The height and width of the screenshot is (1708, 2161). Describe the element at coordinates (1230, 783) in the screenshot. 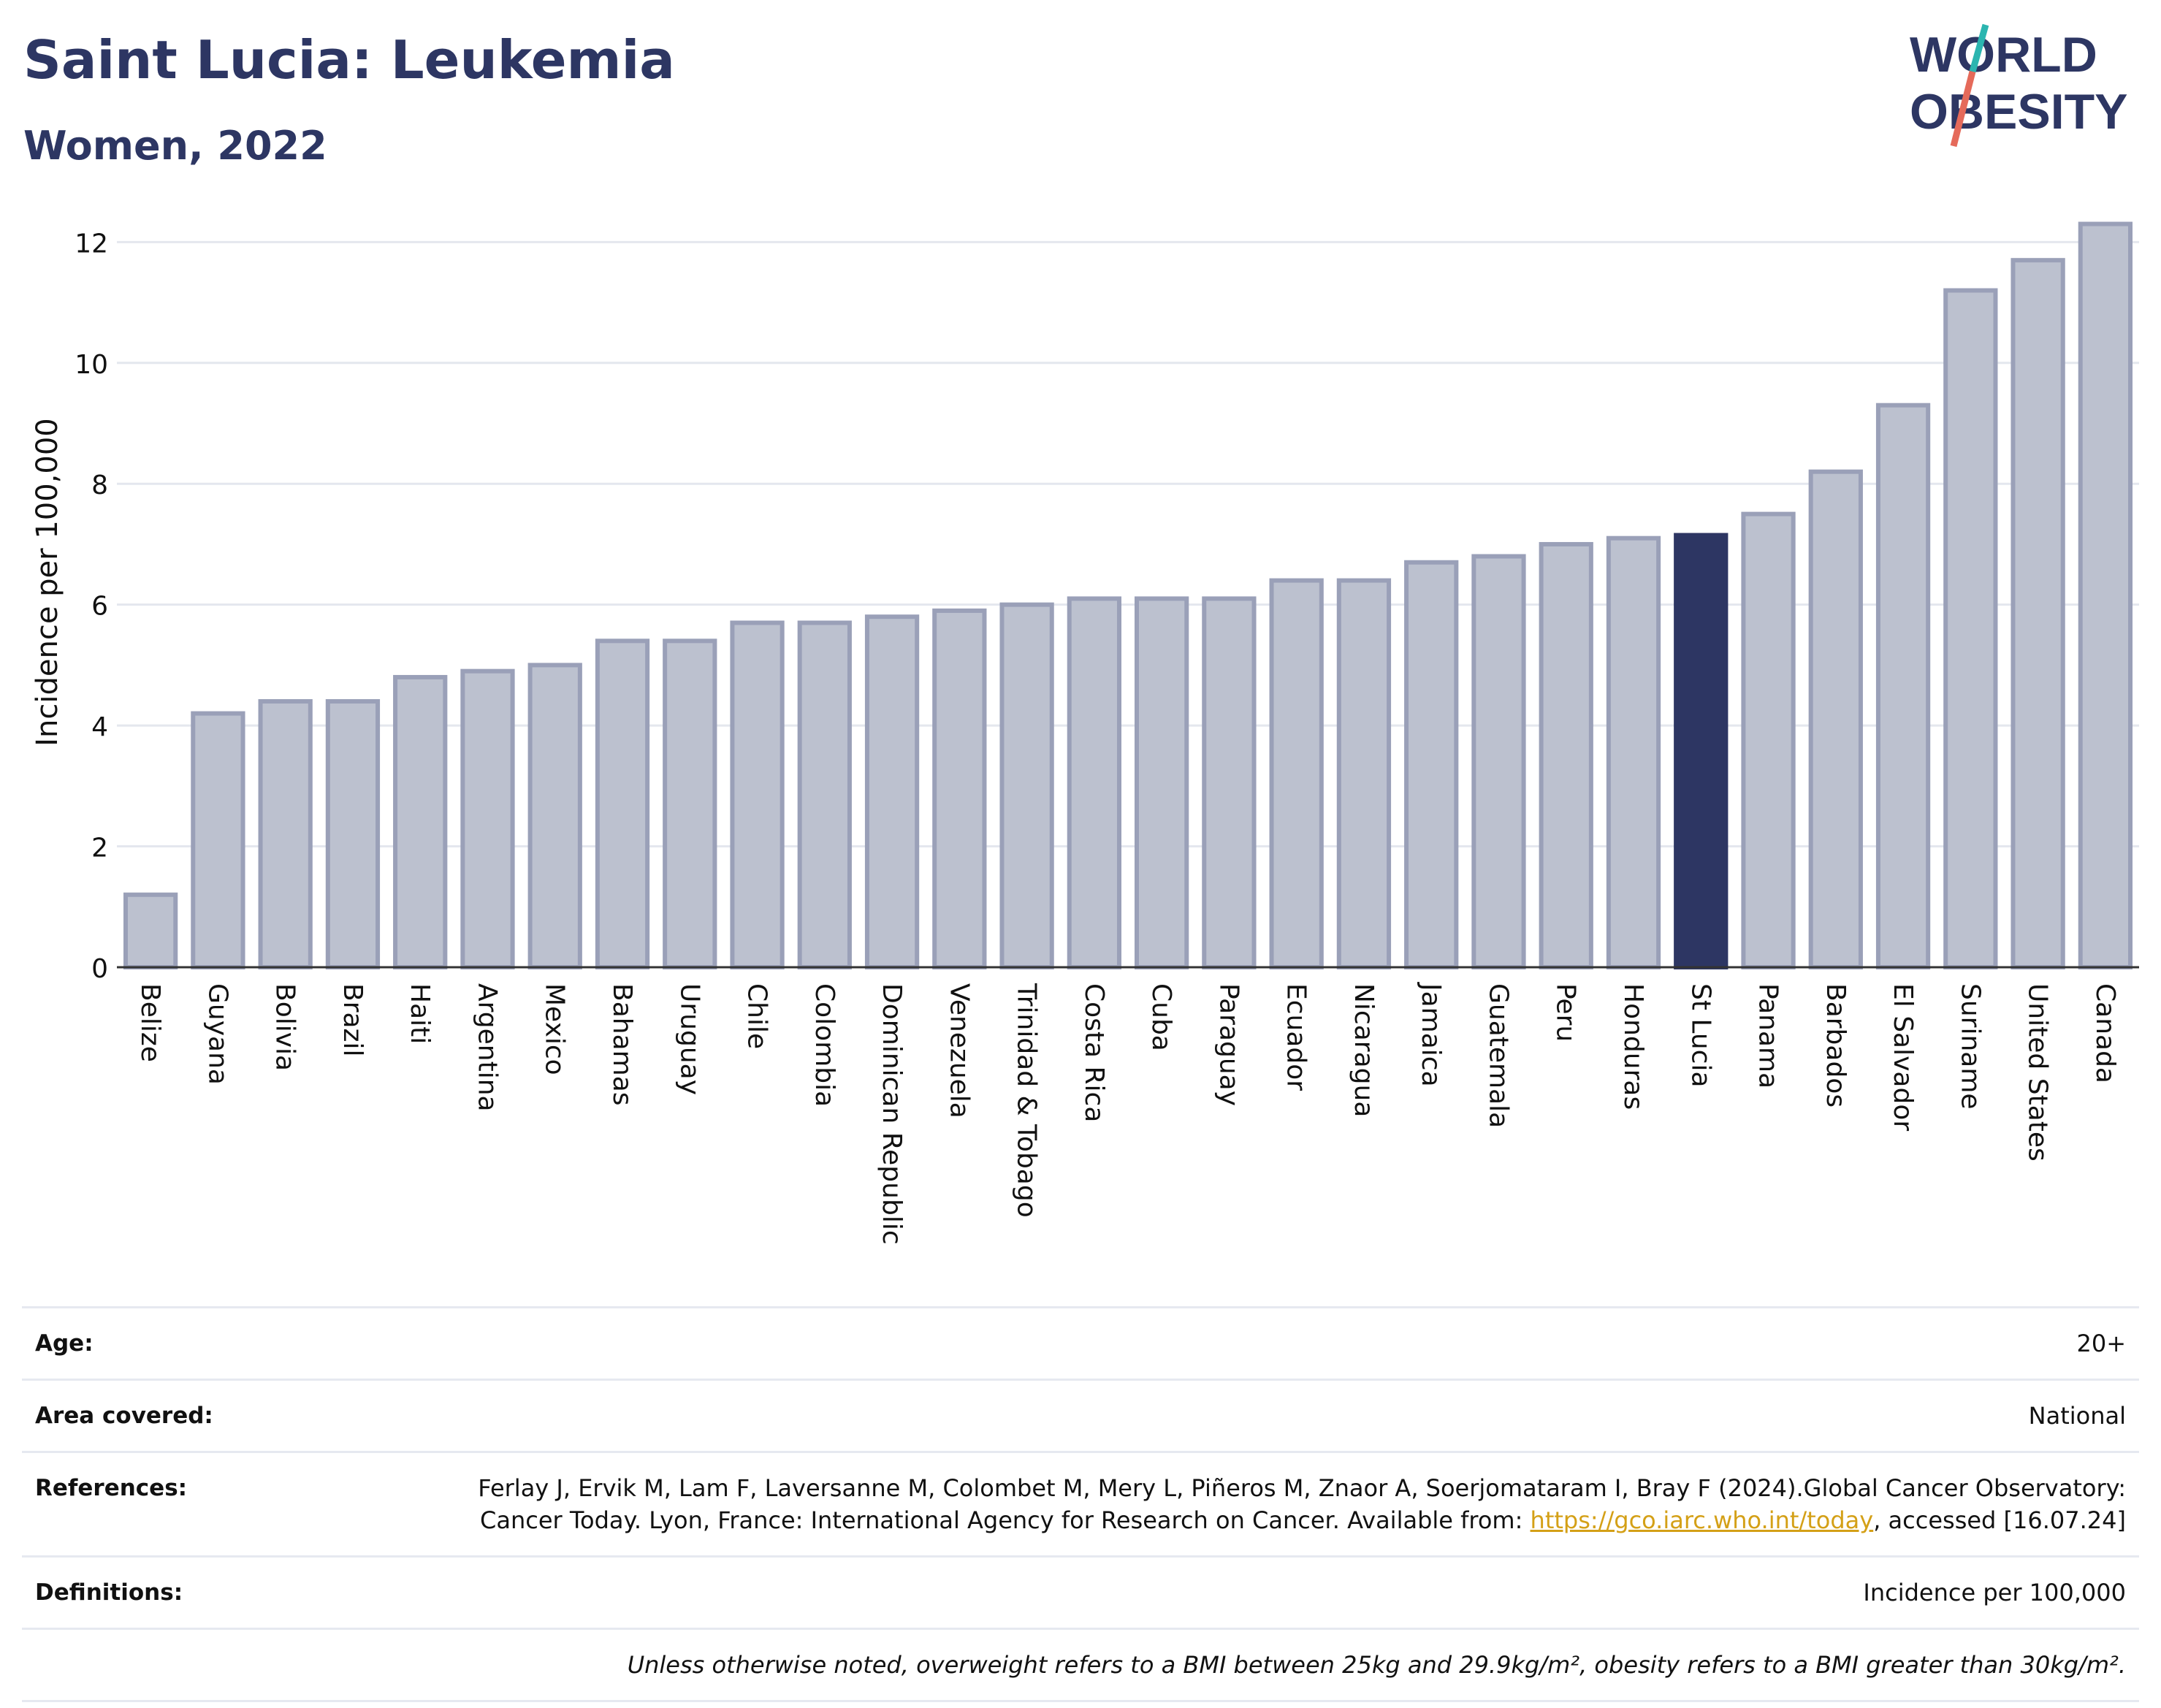

I see `bar-paraguay` at that location.